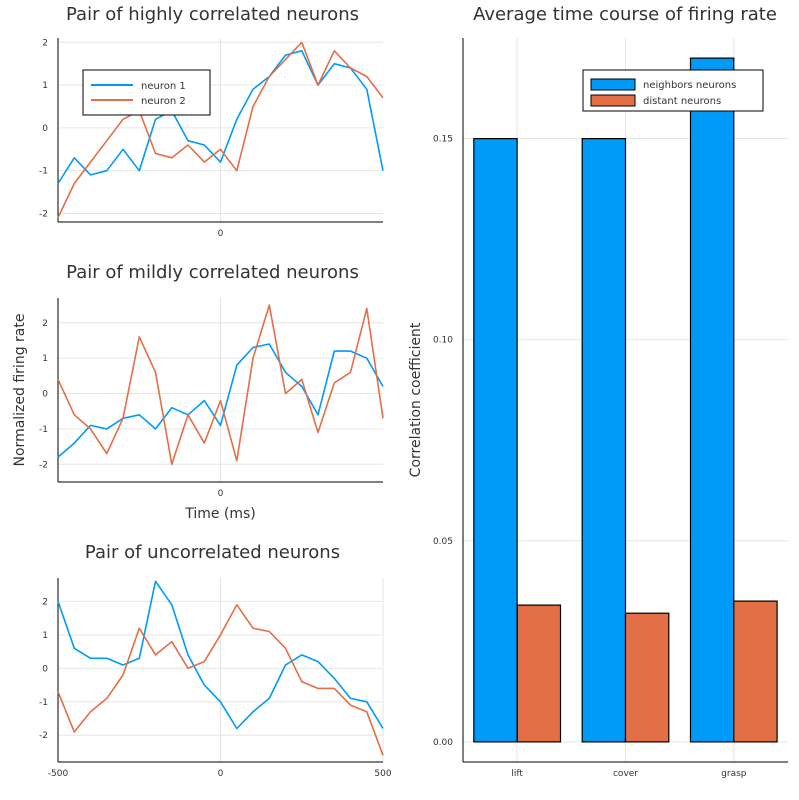 The height and width of the screenshot is (800, 799). Describe the element at coordinates (163, 101) in the screenshot. I see `legend-label: neuron 2` at that location.